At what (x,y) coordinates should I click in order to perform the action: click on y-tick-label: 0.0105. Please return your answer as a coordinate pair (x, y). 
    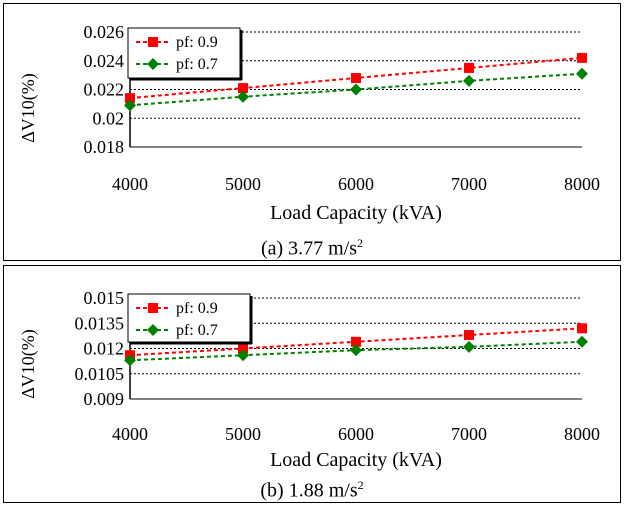
    Looking at the image, I should click on (100, 374).